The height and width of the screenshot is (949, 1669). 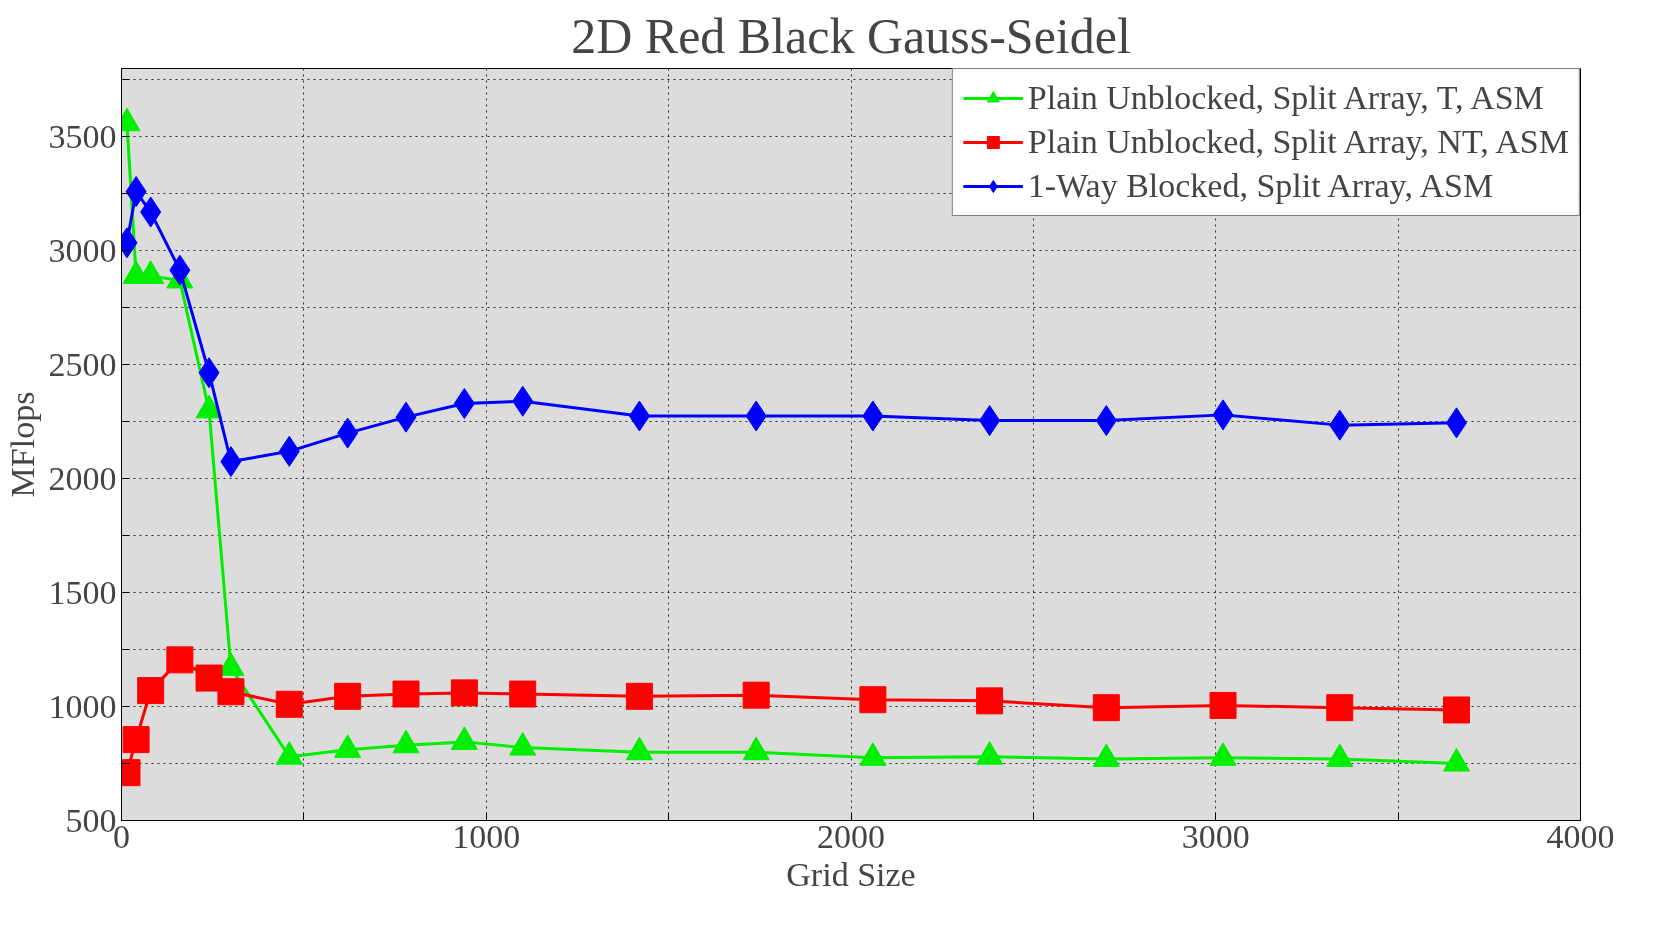 I want to click on y-axis-title: MFlops, so click(x=22, y=444).